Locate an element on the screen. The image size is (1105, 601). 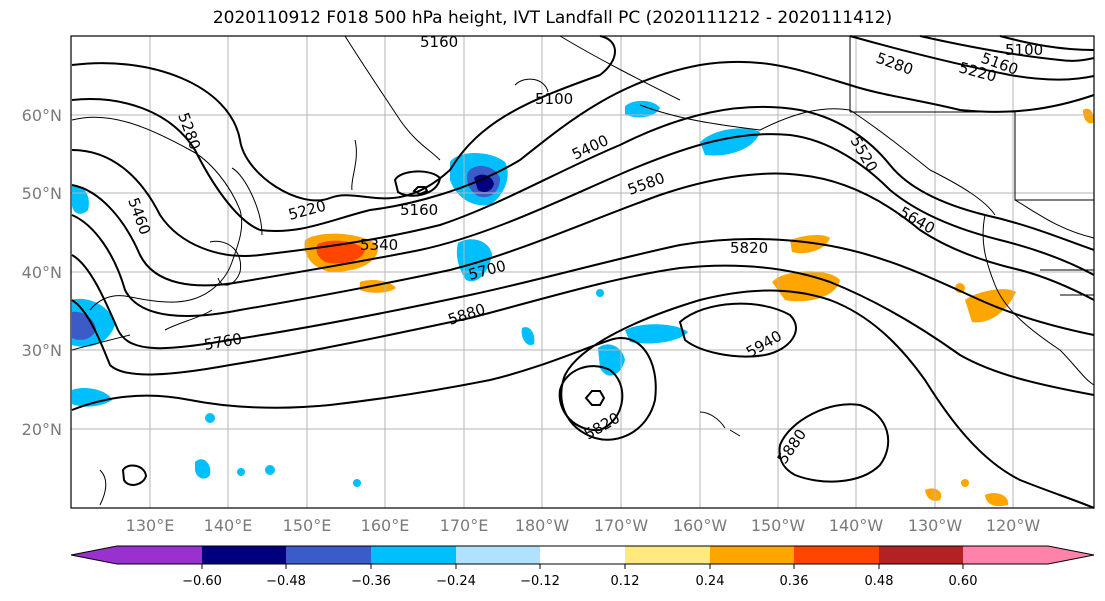
colorbar-tick: −0.48 is located at coordinates (286, 581).